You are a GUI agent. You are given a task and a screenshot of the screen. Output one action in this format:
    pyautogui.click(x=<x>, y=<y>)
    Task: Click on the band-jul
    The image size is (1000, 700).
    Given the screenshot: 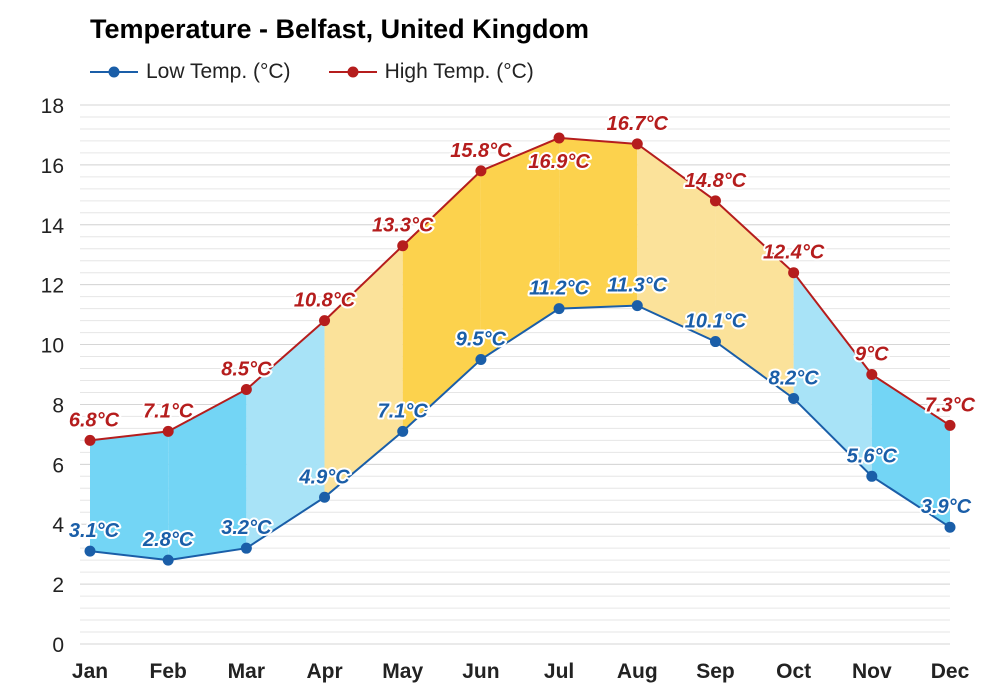 What is the action you would take?
    pyautogui.click(x=598, y=223)
    